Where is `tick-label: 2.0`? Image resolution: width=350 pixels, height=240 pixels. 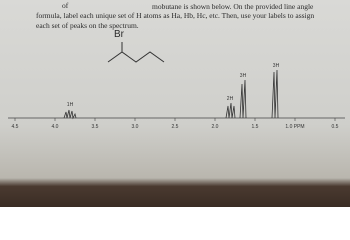 tick-label: 2.0 is located at coordinates (215, 127).